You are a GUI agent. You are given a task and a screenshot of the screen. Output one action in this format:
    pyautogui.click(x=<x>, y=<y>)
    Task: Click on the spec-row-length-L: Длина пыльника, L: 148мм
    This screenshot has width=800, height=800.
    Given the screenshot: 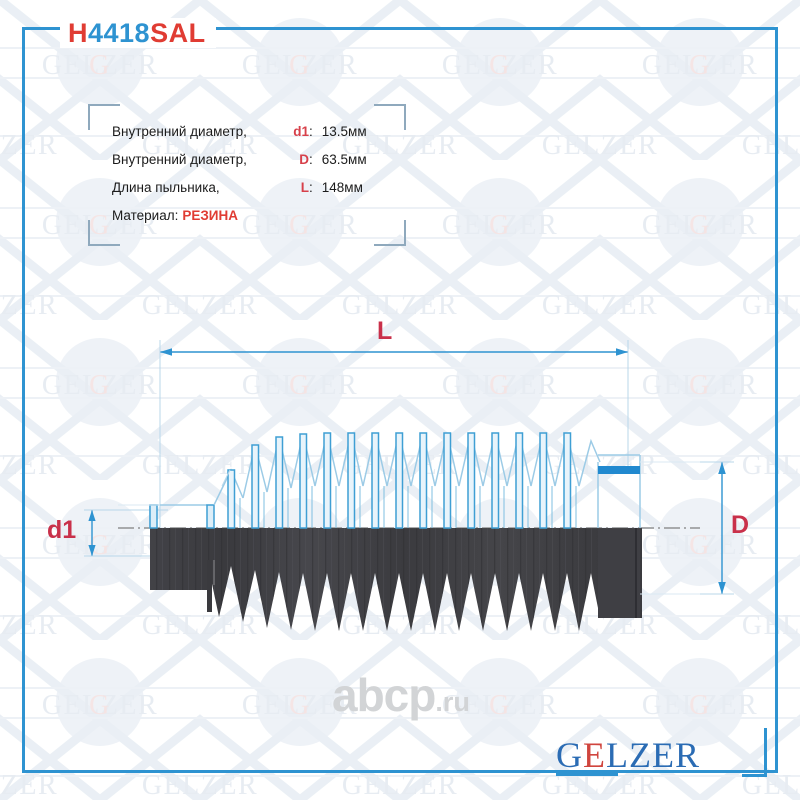 What is the action you would take?
    pyautogui.click(x=262, y=188)
    